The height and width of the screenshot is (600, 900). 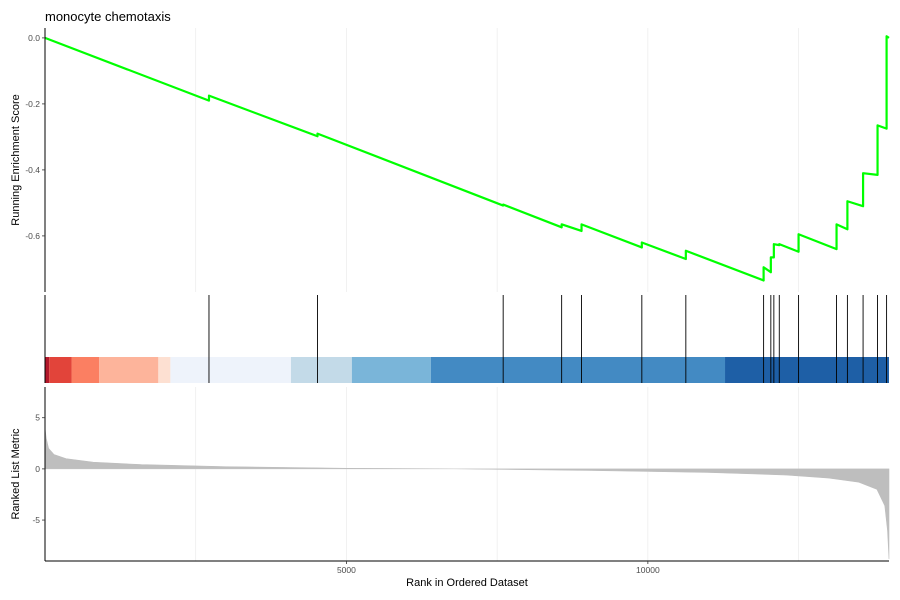 I want to click on metric-y-tick-label: 5, so click(x=37, y=418).